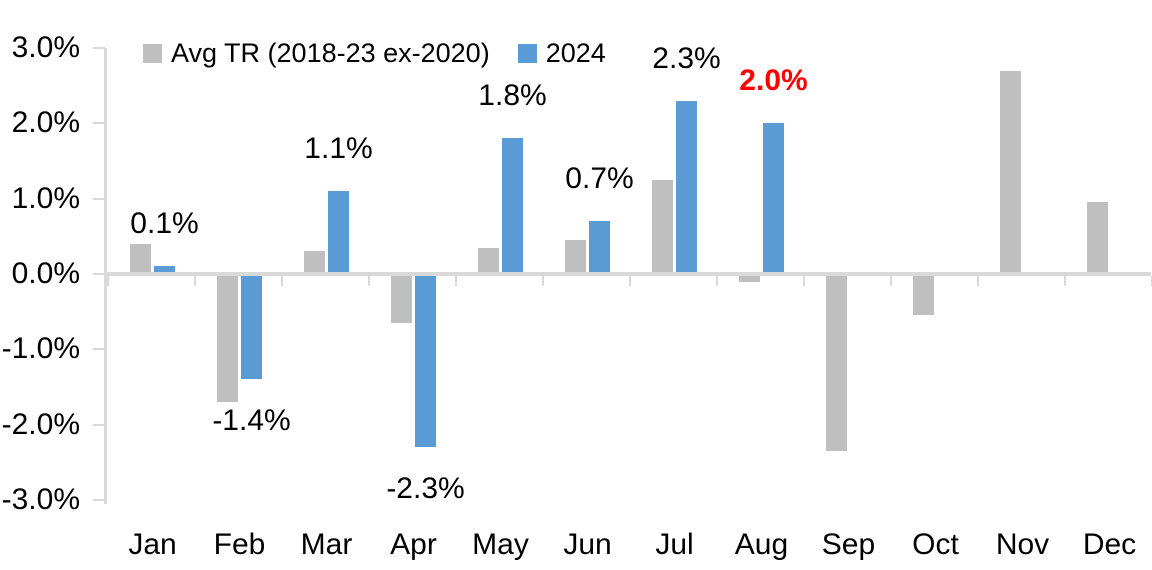  What do you see at coordinates (761, 544) in the screenshot?
I see `x-axis-label-aug: Aug` at bounding box center [761, 544].